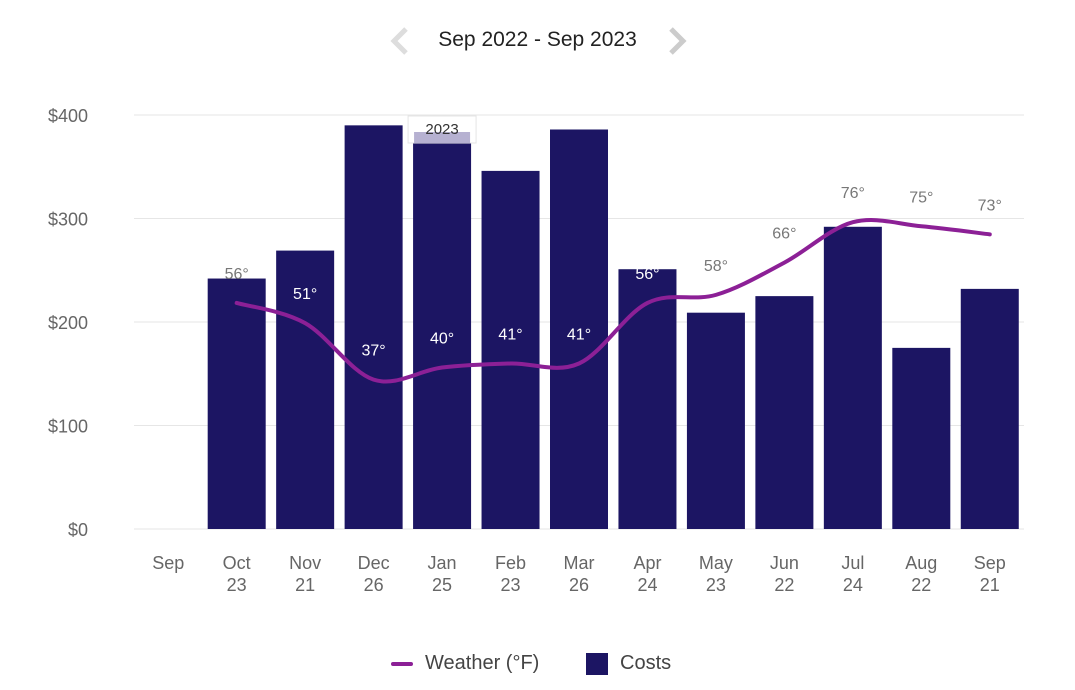 The height and width of the screenshot is (690, 1075). I want to click on legend-item-costs: Costs, so click(628, 663).